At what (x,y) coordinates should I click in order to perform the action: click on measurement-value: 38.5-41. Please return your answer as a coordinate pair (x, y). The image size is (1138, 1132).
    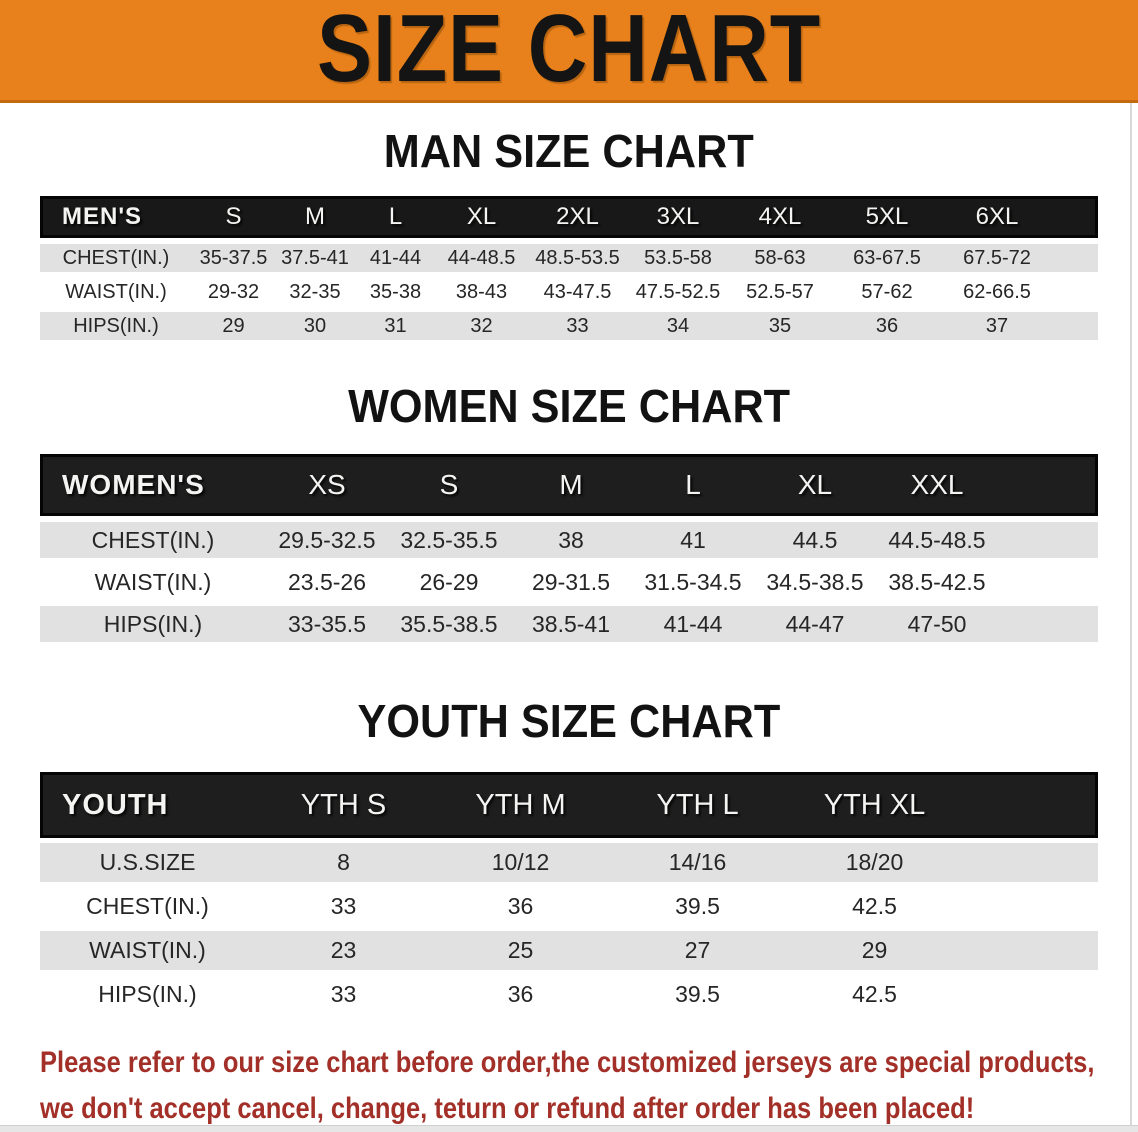
    Looking at the image, I should click on (570, 623).